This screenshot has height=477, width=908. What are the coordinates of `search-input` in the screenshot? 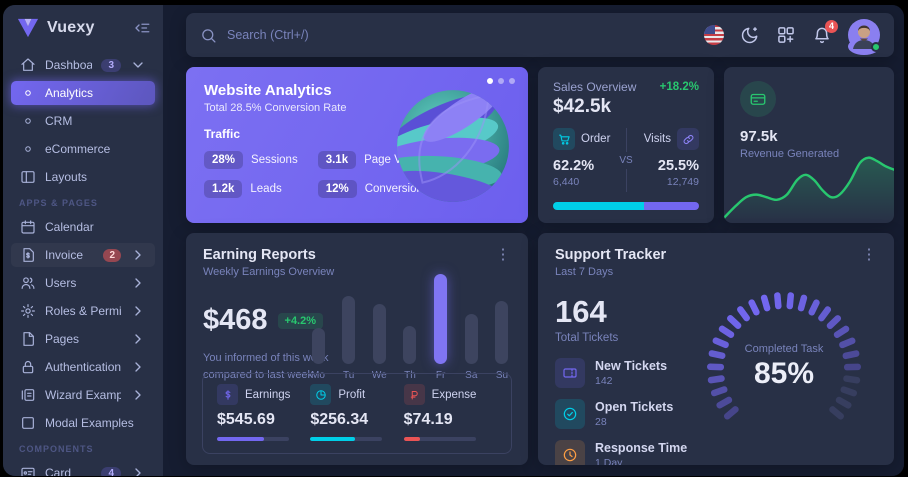 It's located at (377, 35).